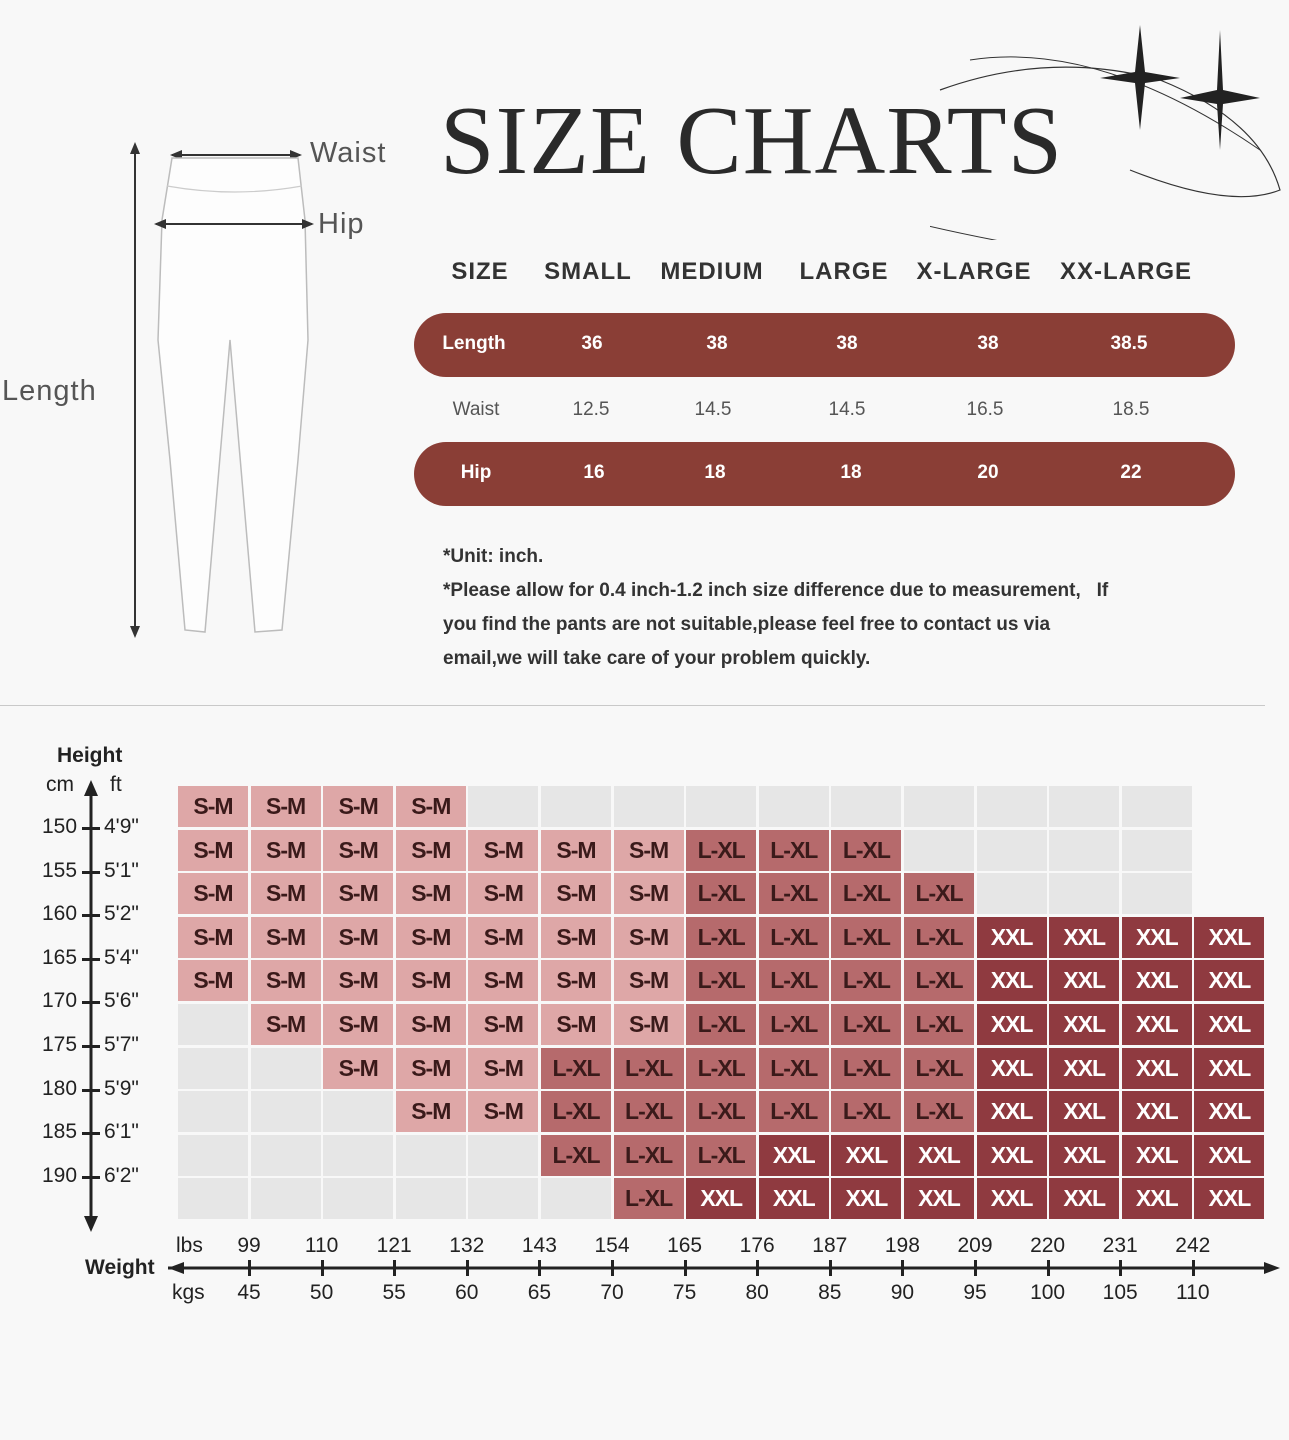 The image size is (1289, 1440). Describe the element at coordinates (60, 870) in the screenshot. I see `cm-tick-label: 155` at that location.